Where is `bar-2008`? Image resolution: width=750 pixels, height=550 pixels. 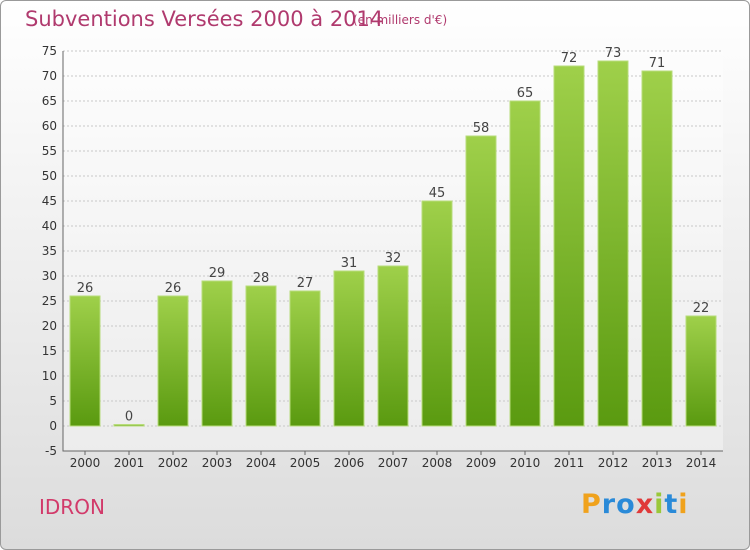 bar-2008 is located at coordinates (437, 313).